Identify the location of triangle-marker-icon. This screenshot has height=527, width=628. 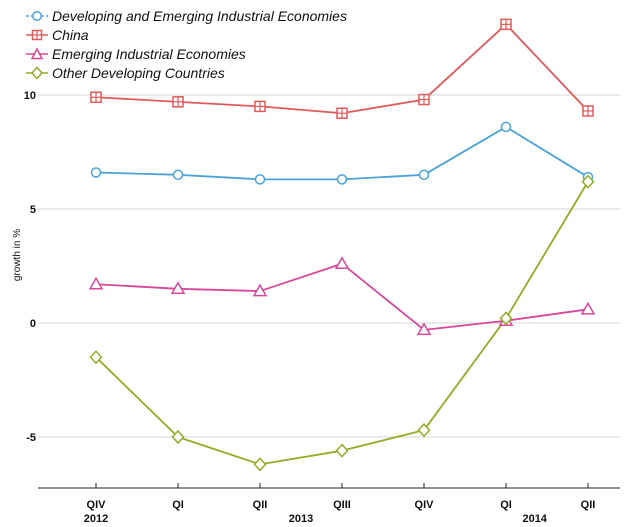
(37, 52).